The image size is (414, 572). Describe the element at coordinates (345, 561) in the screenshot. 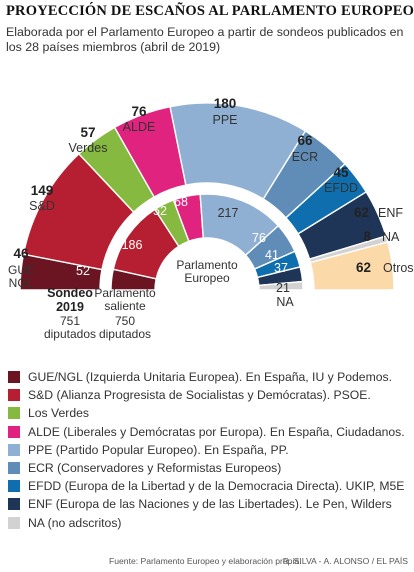

I see `credit-note: R. SILVA - A. ALONSO / EL PAÍS` at that location.